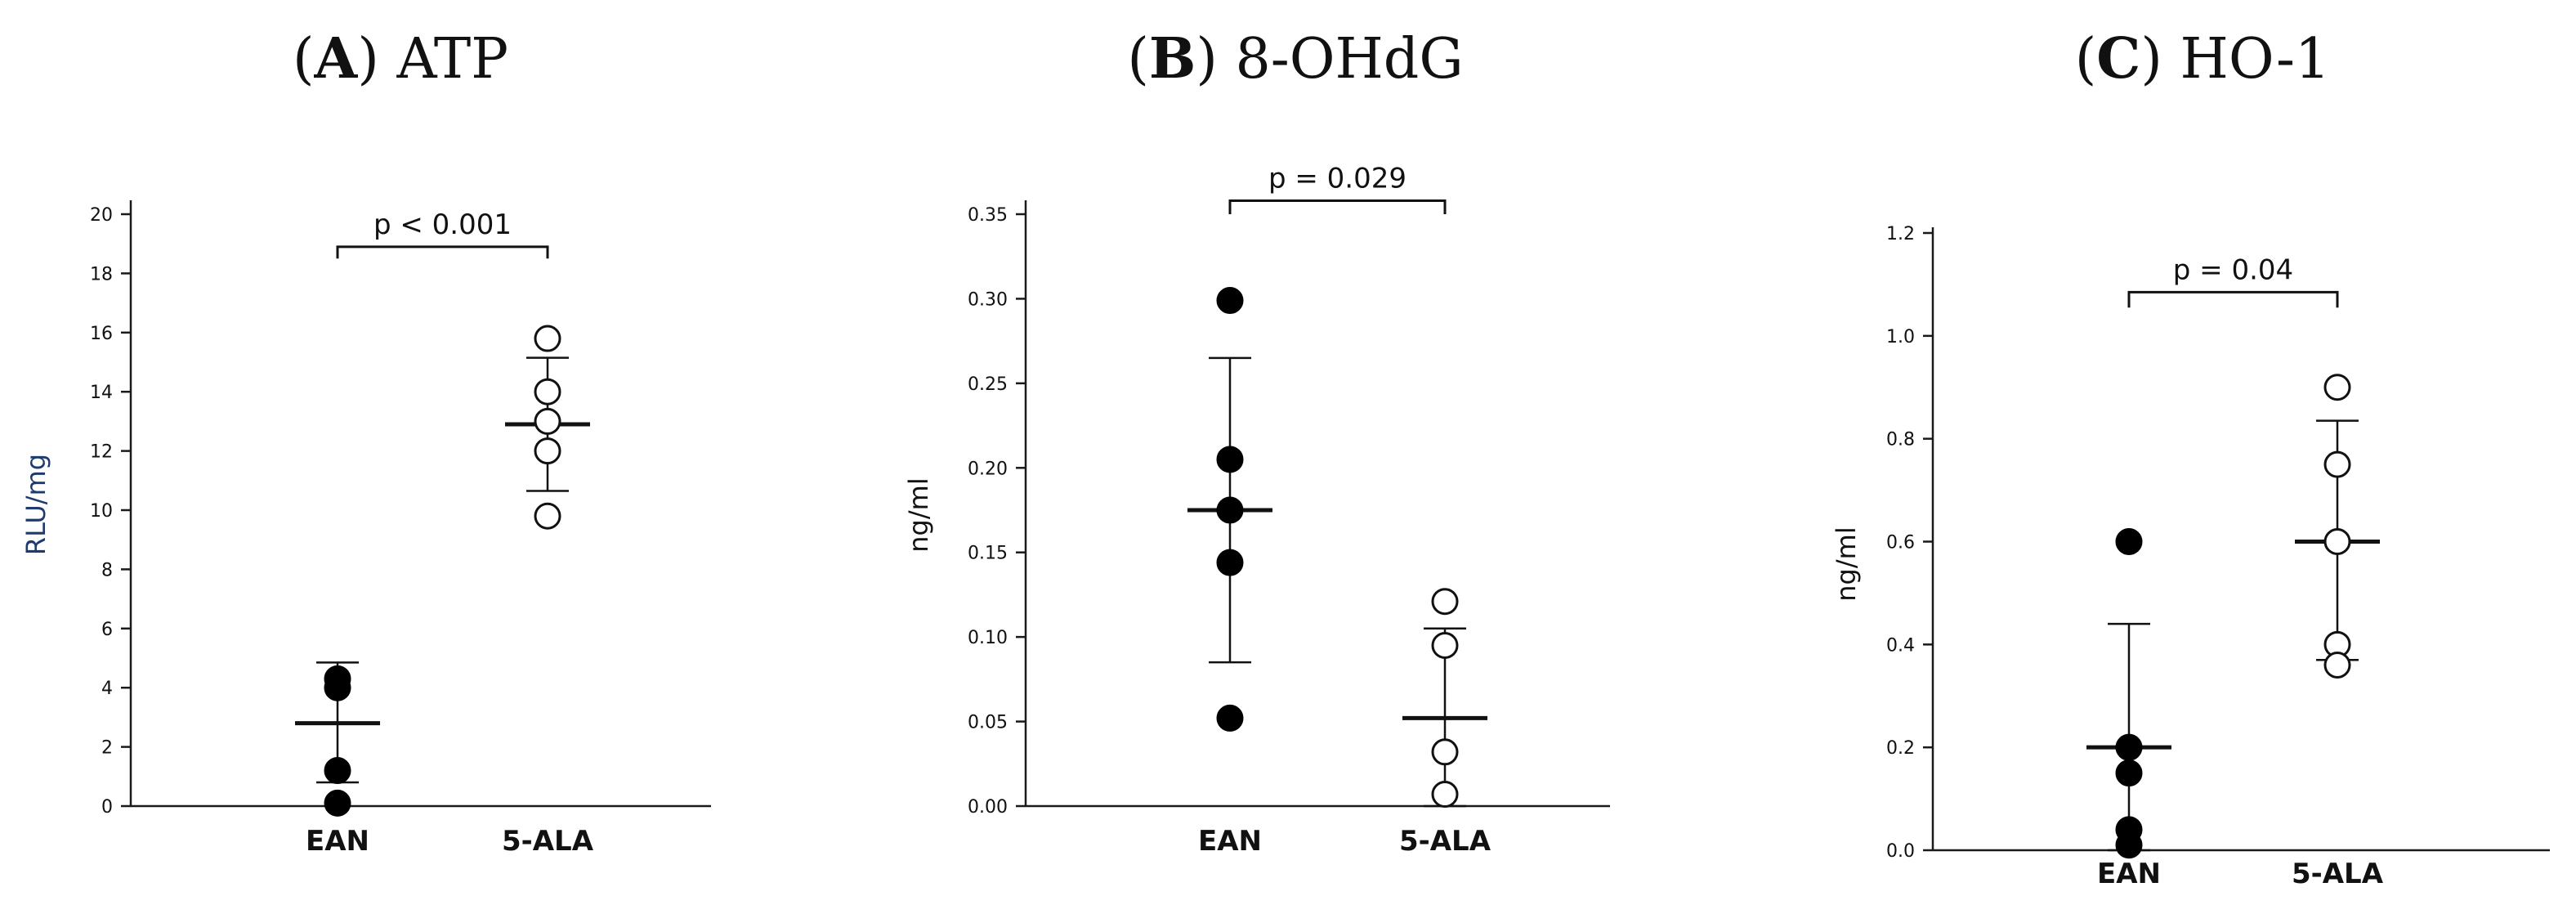  I want to click on panel-c-data-points, so click(2233, 616).